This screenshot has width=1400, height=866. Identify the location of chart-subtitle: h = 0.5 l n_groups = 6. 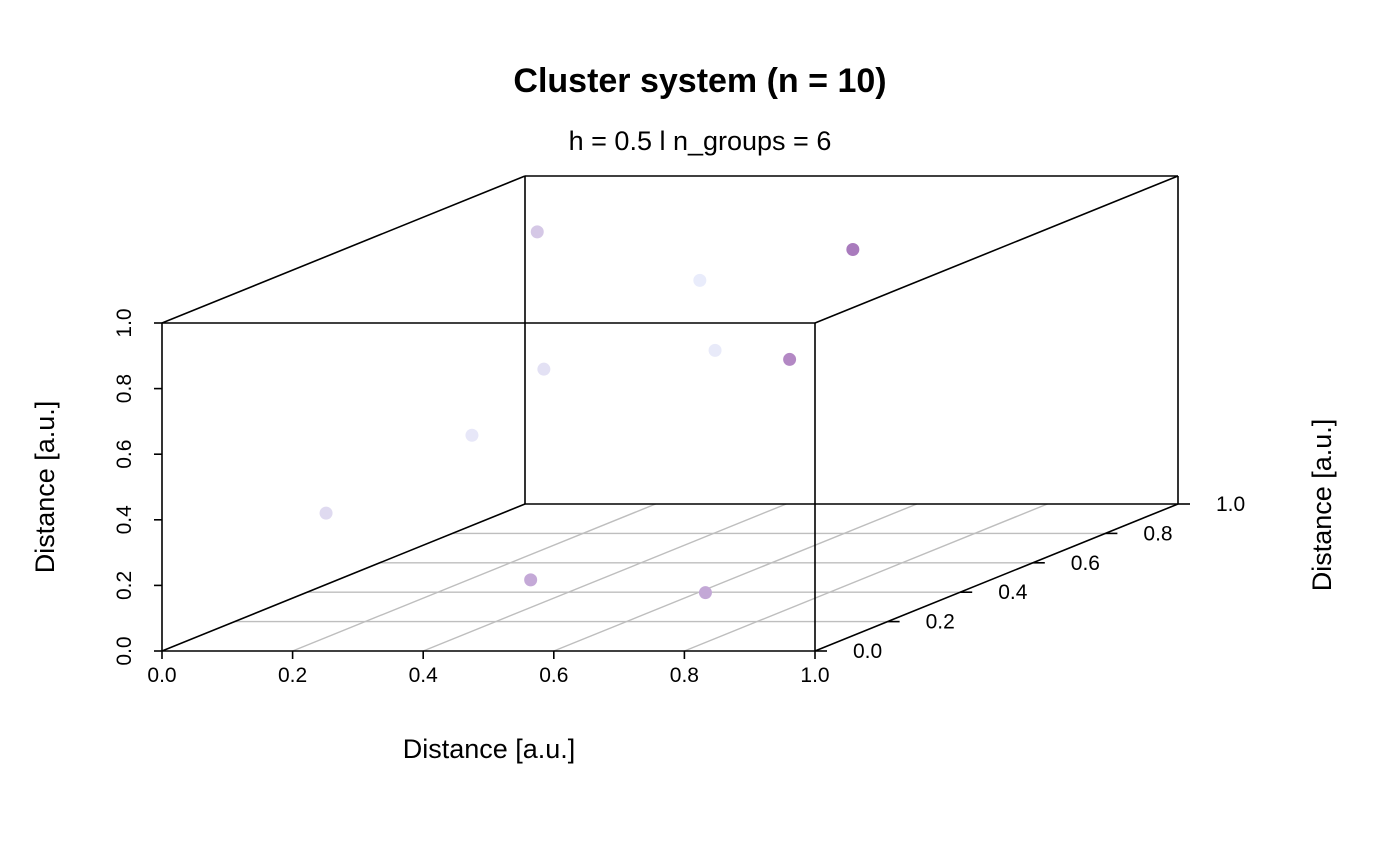
(700, 141).